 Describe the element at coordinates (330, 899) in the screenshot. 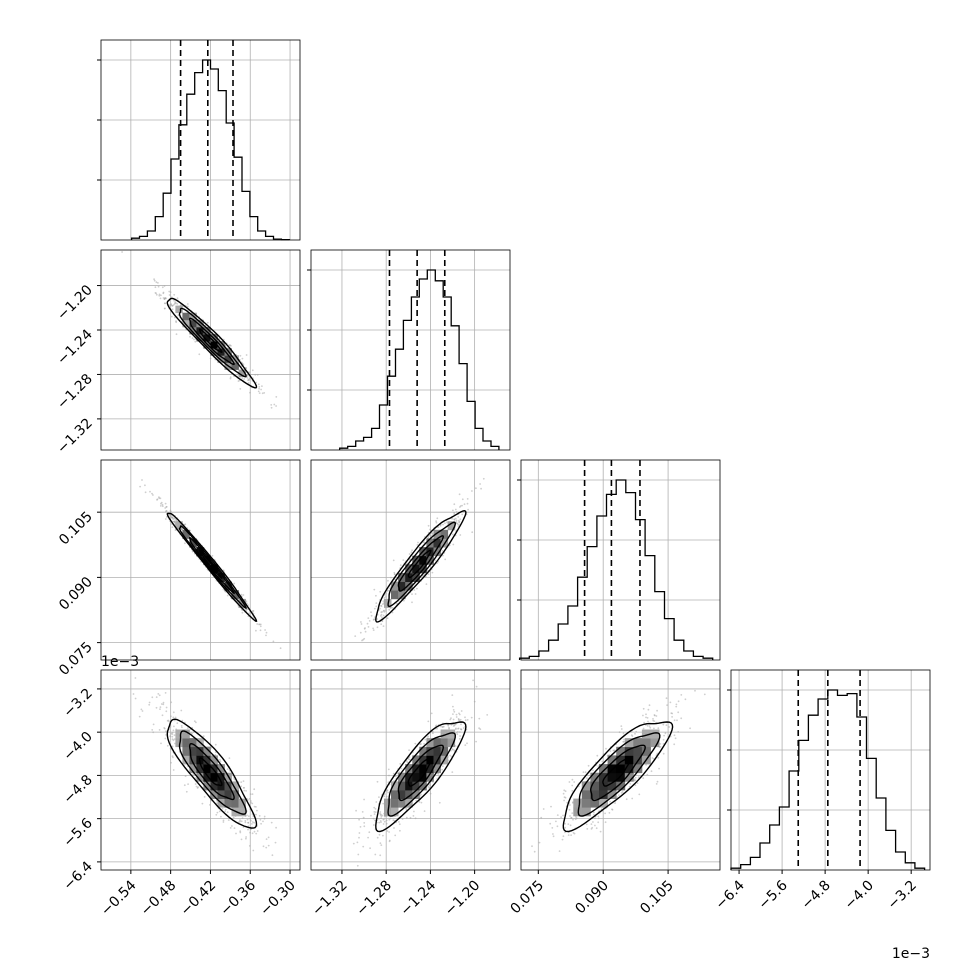

I see `x-tick-label: −1.32` at that location.